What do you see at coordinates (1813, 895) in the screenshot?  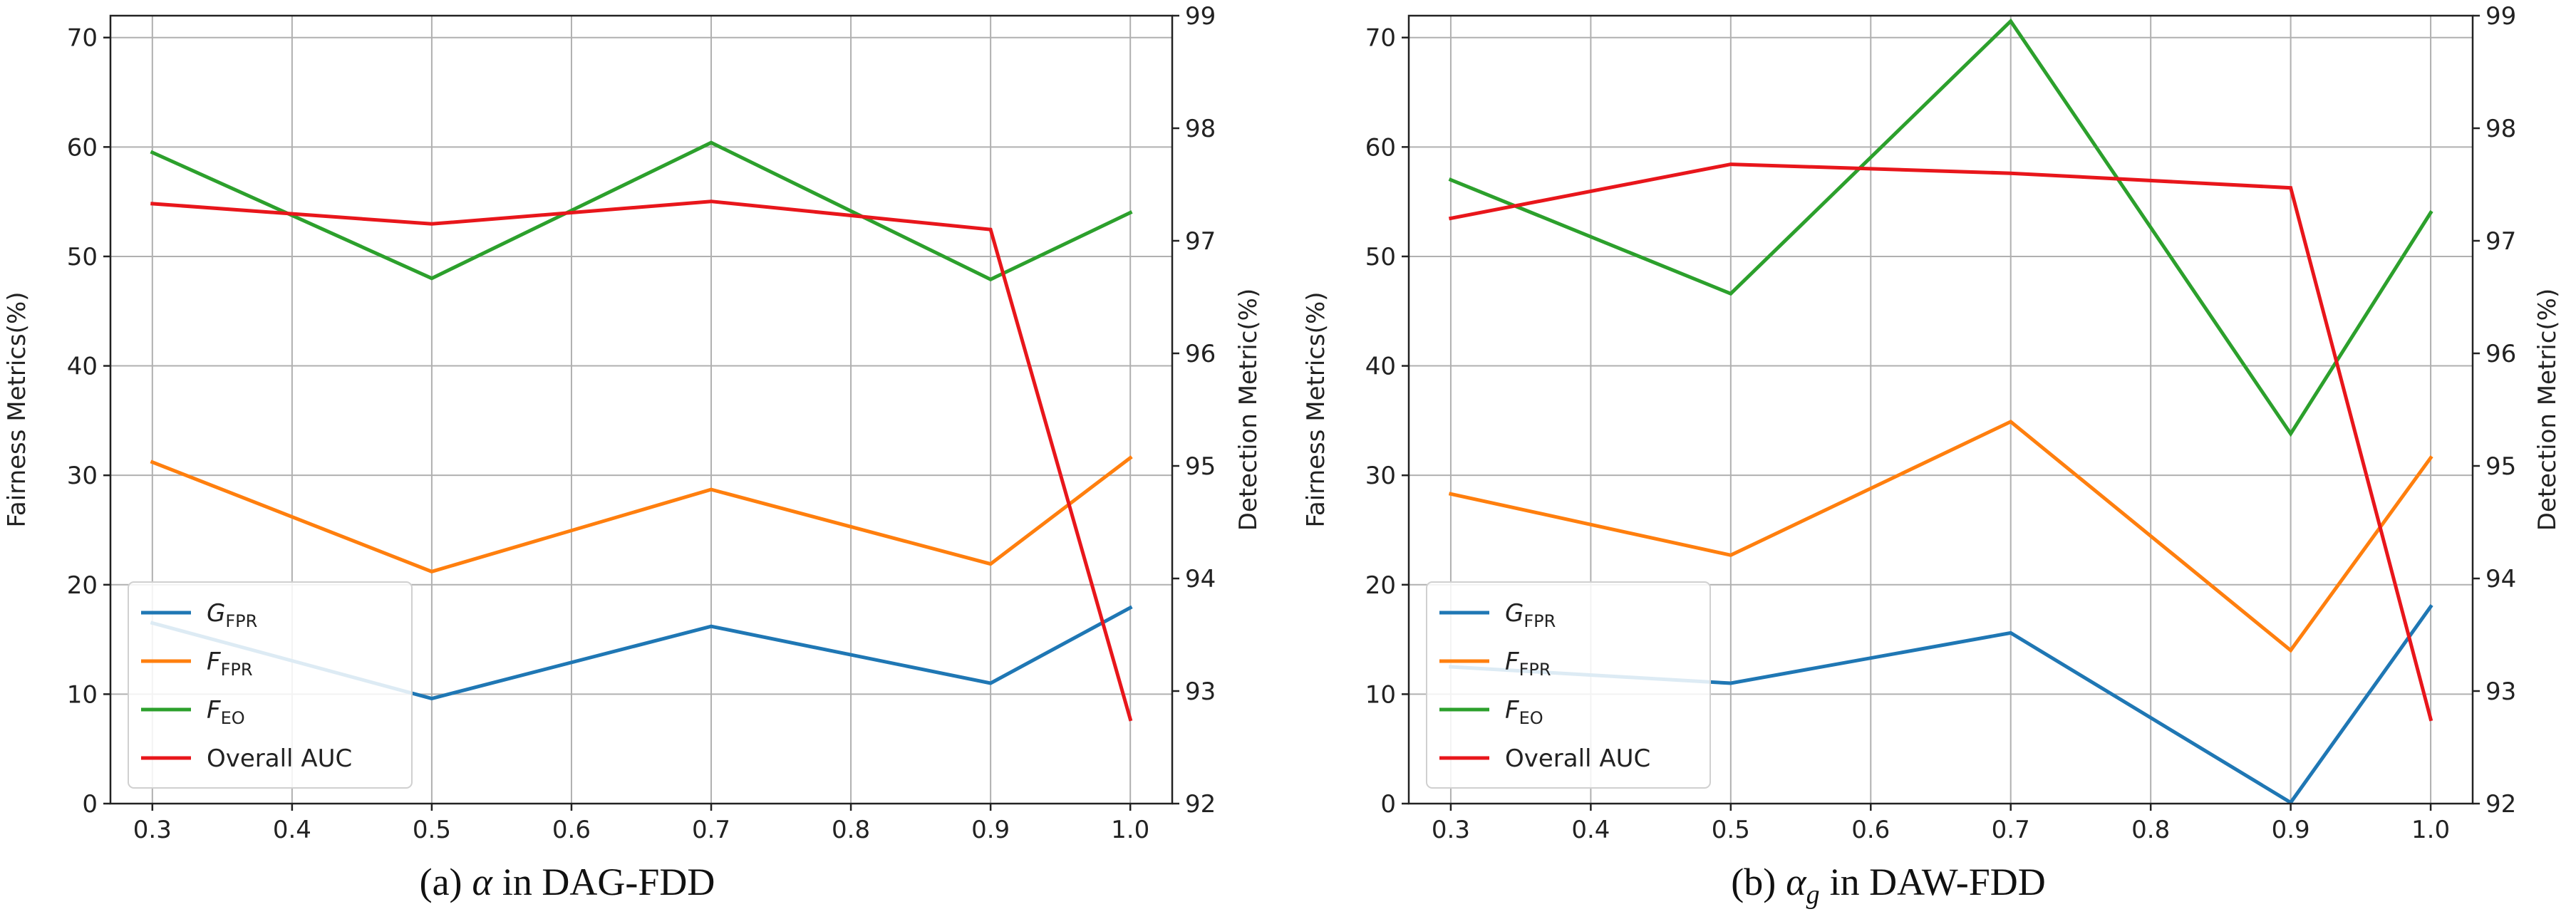 I see `caption-symbol-sub: g` at bounding box center [1813, 895].